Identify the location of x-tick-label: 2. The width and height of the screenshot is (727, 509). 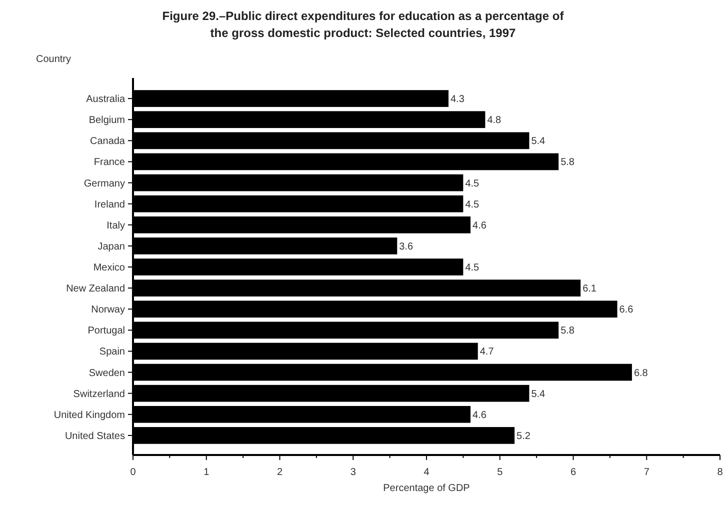
(279, 472).